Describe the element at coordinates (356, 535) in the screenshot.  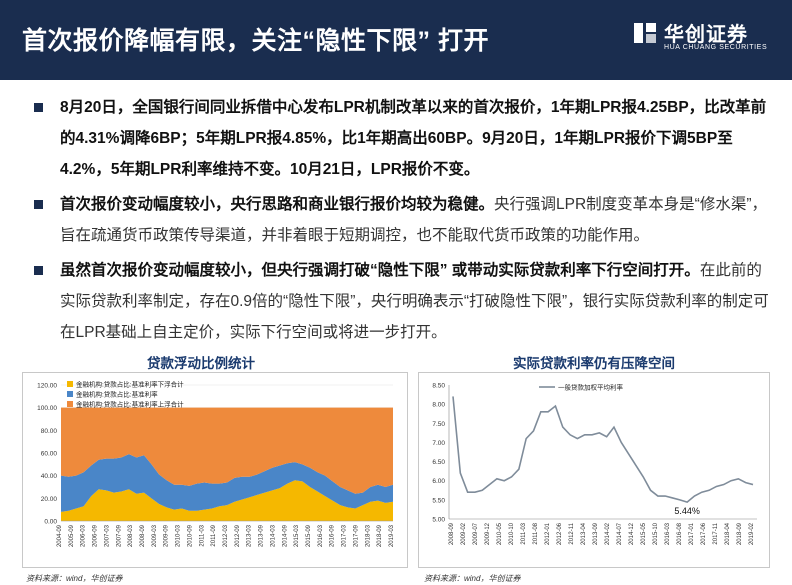
I see `x-tick-label: 2017-09` at that location.